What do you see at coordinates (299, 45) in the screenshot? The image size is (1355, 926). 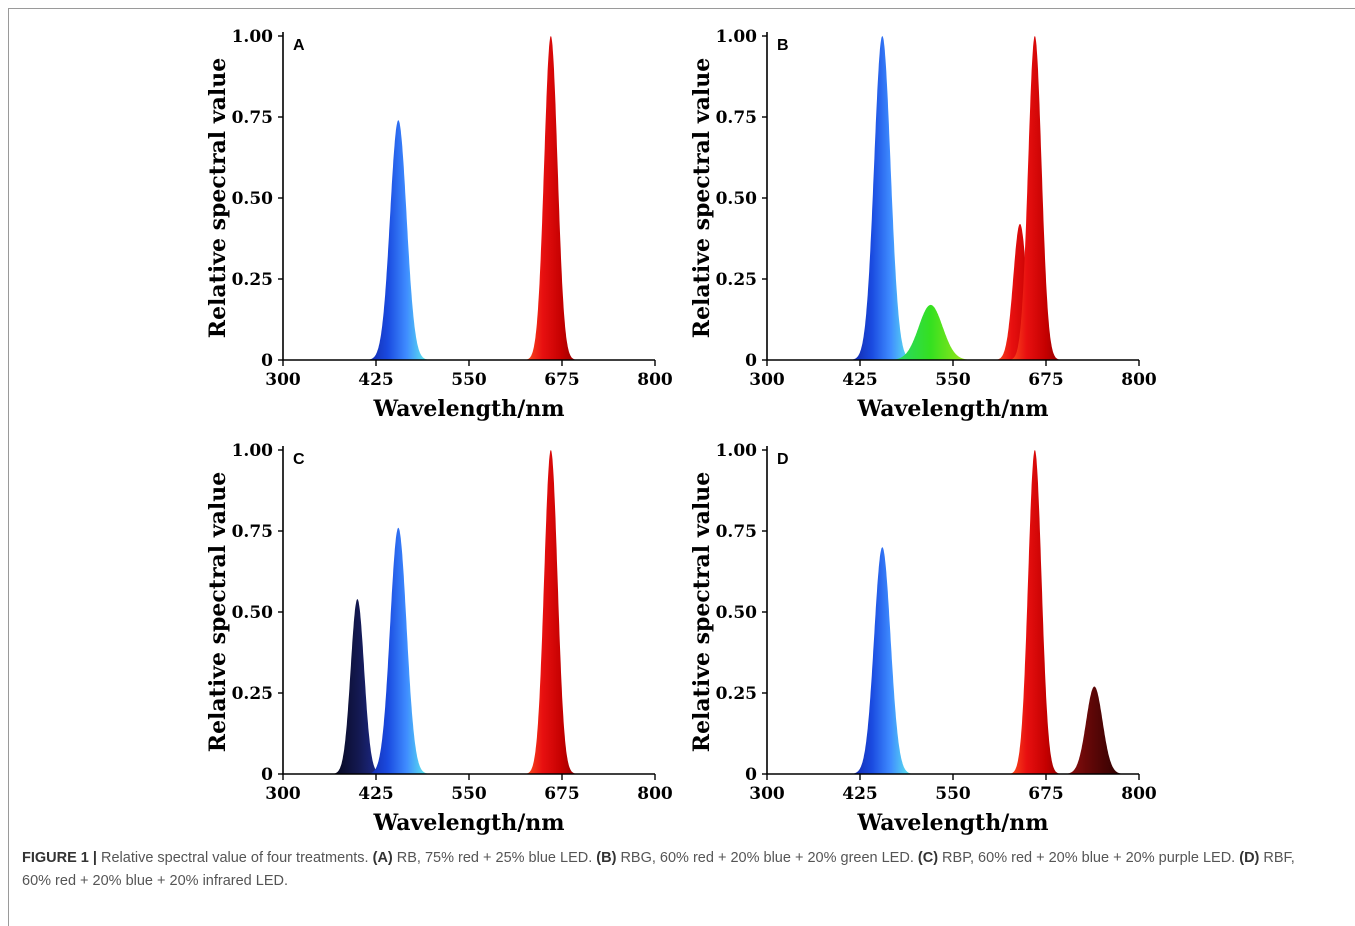 I see `panel-label: A` at bounding box center [299, 45].